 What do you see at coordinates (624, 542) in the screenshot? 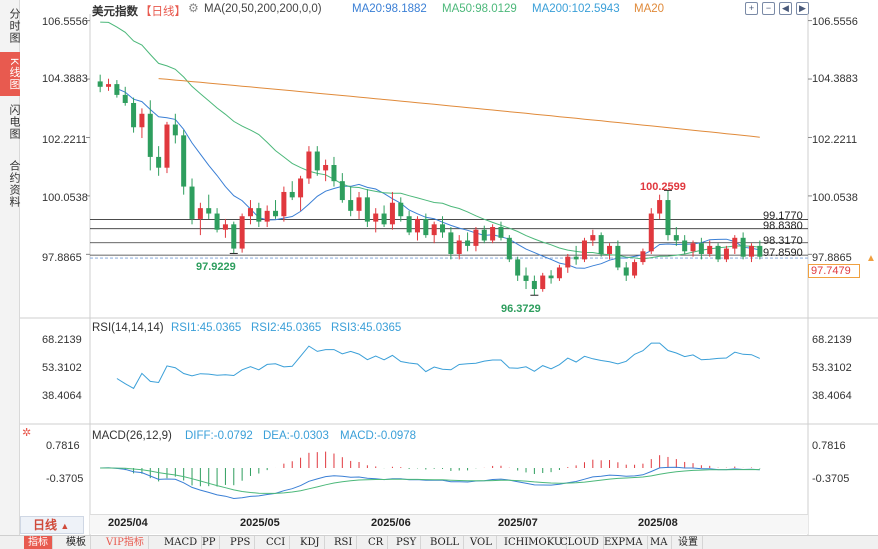
I see `tab-expma: EXPMA` at bounding box center [624, 542].